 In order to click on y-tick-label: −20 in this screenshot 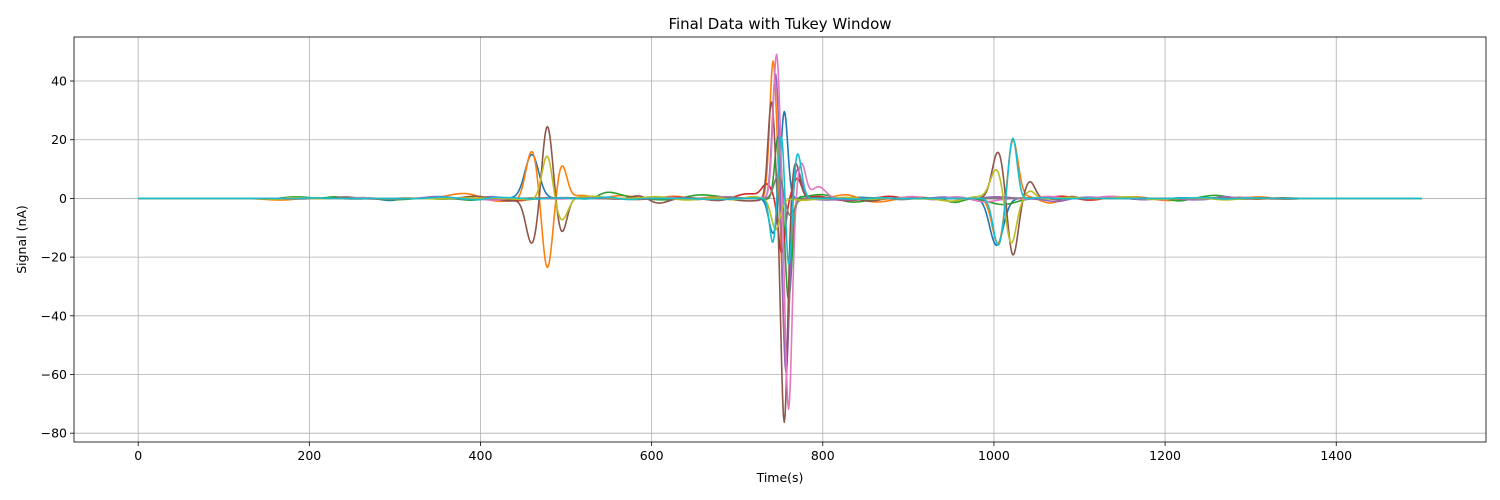, I will do `click(54, 257)`.